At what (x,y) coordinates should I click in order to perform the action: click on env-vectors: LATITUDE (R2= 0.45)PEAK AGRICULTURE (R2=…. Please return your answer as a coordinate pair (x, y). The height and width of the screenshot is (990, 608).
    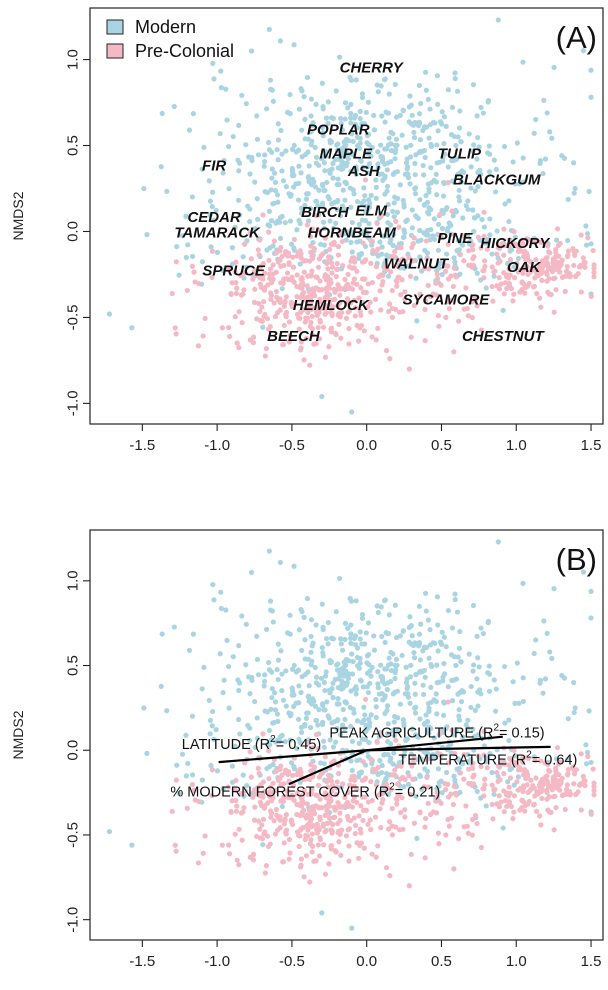
    Looking at the image, I should click on (373, 761).